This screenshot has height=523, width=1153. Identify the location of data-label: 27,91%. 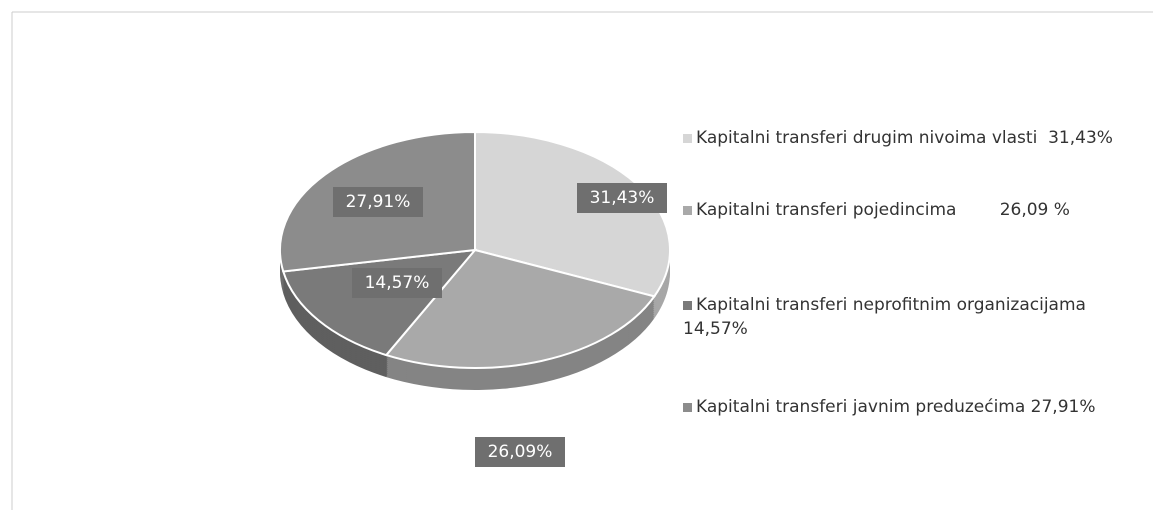
(378, 202).